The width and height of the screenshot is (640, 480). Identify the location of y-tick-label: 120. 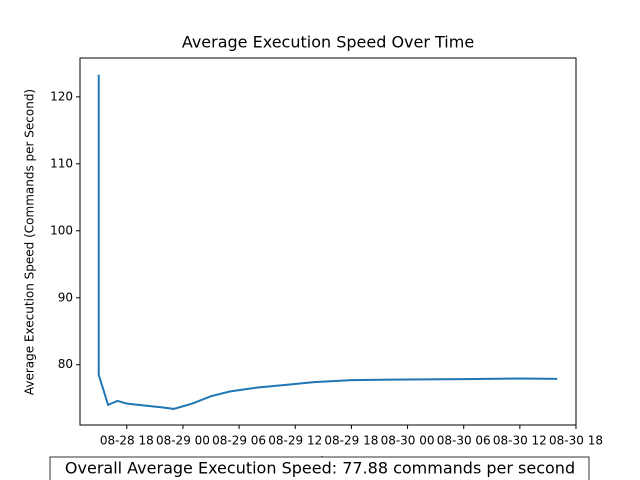
(61, 96).